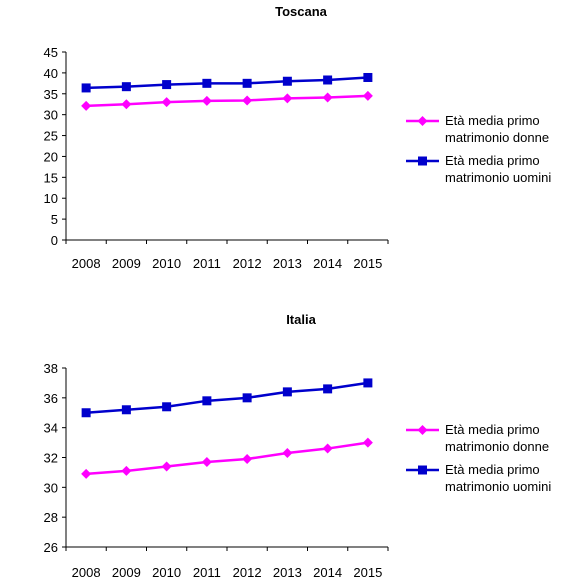 The image size is (586, 584). Describe the element at coordinates (86, 263) in the screenshot. I see `chart1-x-tick-label: 2008` at that location.